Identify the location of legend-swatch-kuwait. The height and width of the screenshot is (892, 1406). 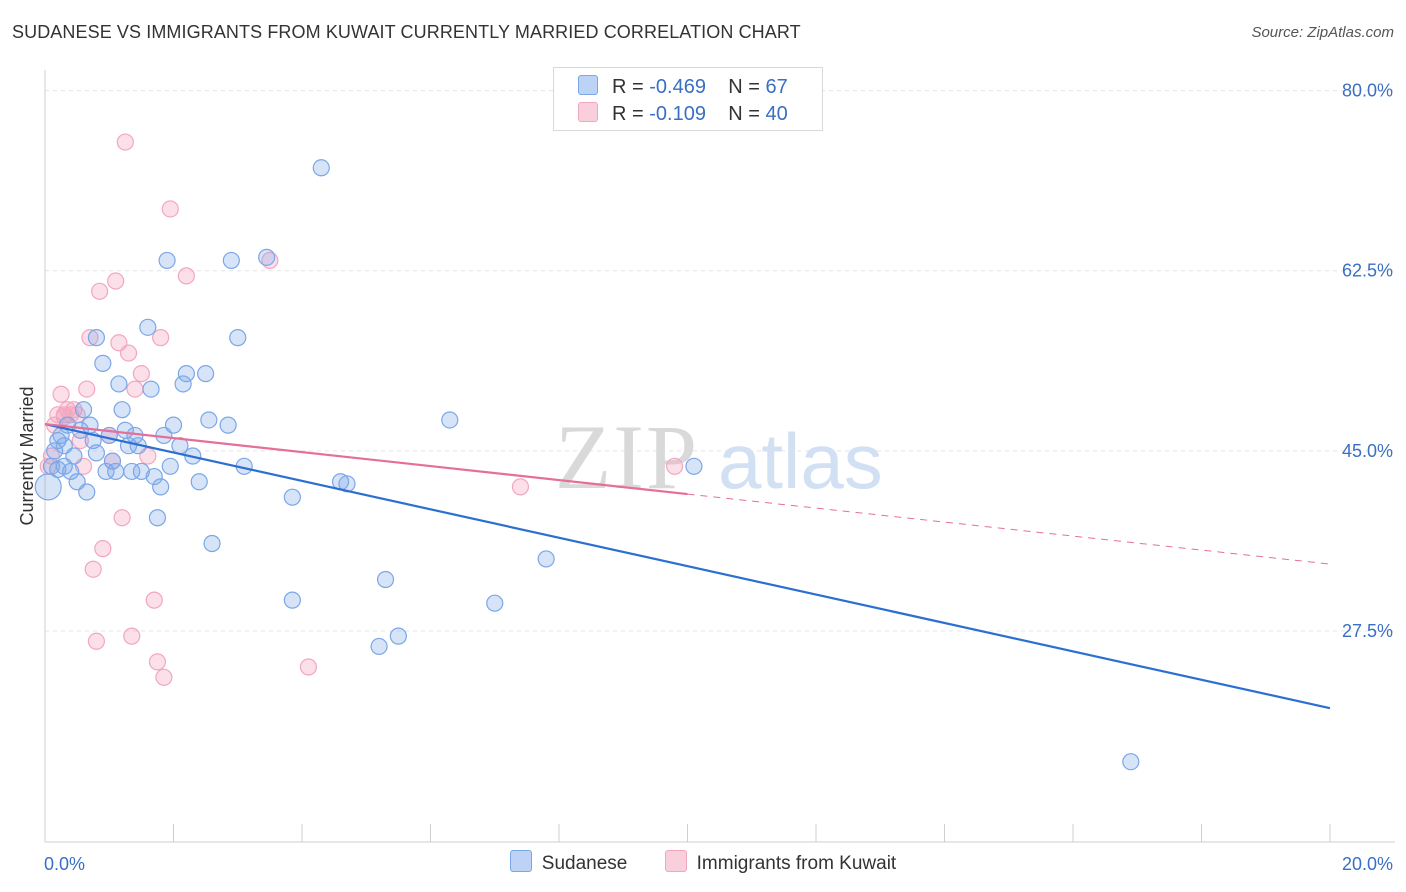
(588, 112).